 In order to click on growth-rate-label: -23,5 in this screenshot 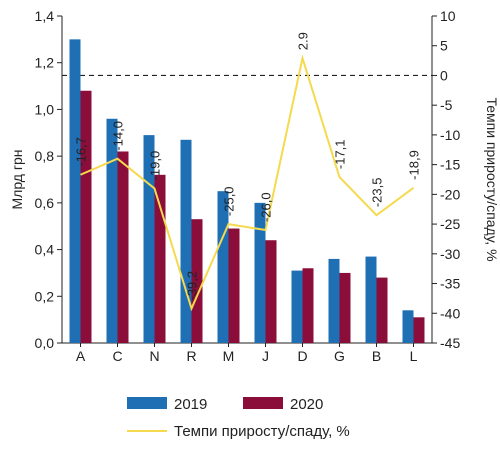, I will do `click(377, 193)`.